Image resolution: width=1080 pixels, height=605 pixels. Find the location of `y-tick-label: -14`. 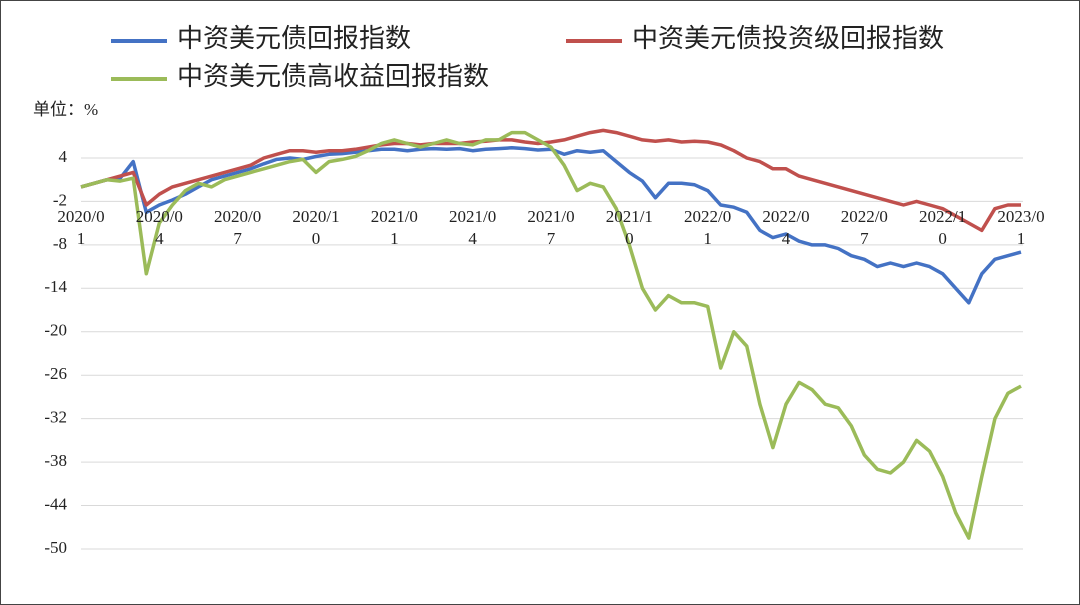

y-tick-label: -14 is located at coordinates (55, 286).